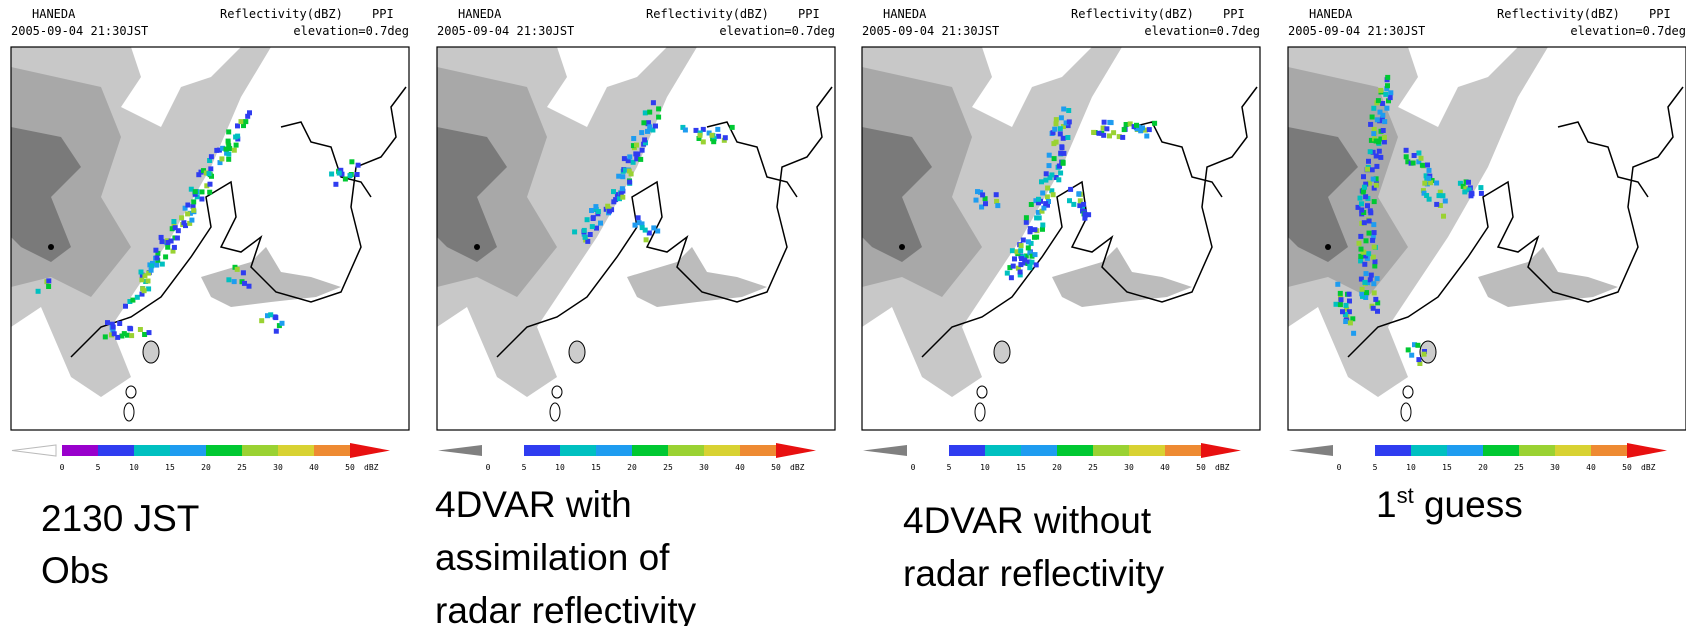 Image resolution: width=1686 pixels, height=626 pixels. What do you see at coordinates (206, 467) in the screenshot?
I see `colorbar-tick-label: 20` at bounding box center [206, 467].